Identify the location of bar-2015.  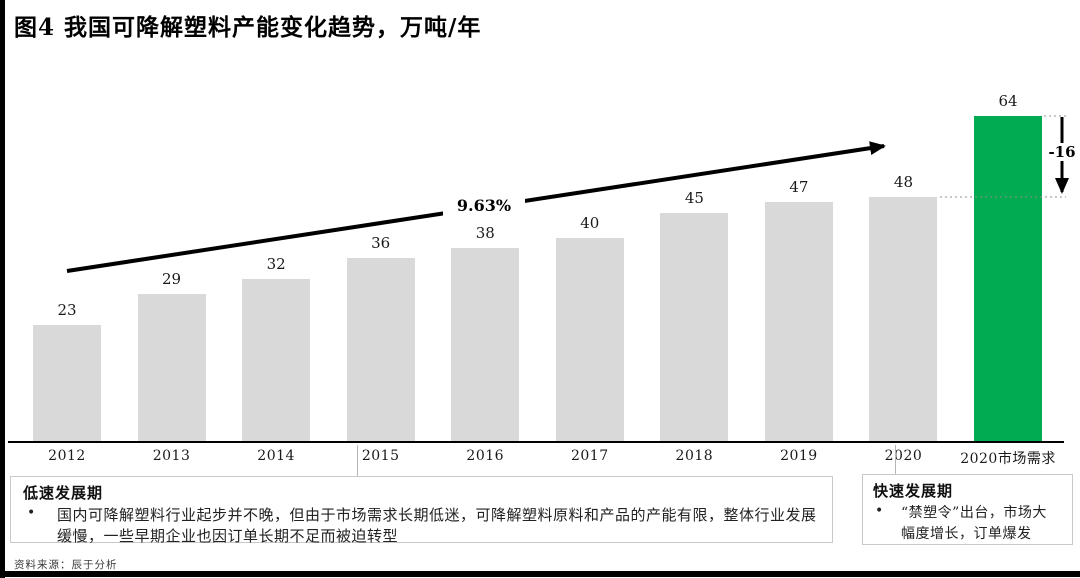
(380, 350).